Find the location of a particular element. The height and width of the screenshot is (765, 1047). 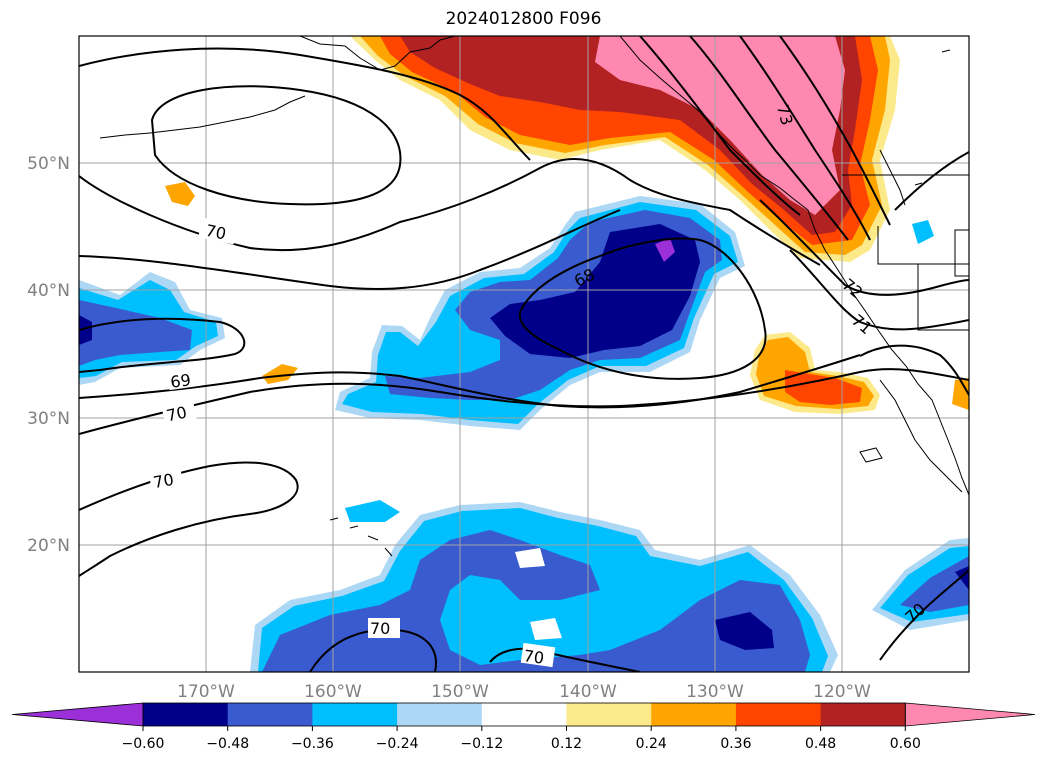

contour-label: 73 is located at coordinates (785, 115).